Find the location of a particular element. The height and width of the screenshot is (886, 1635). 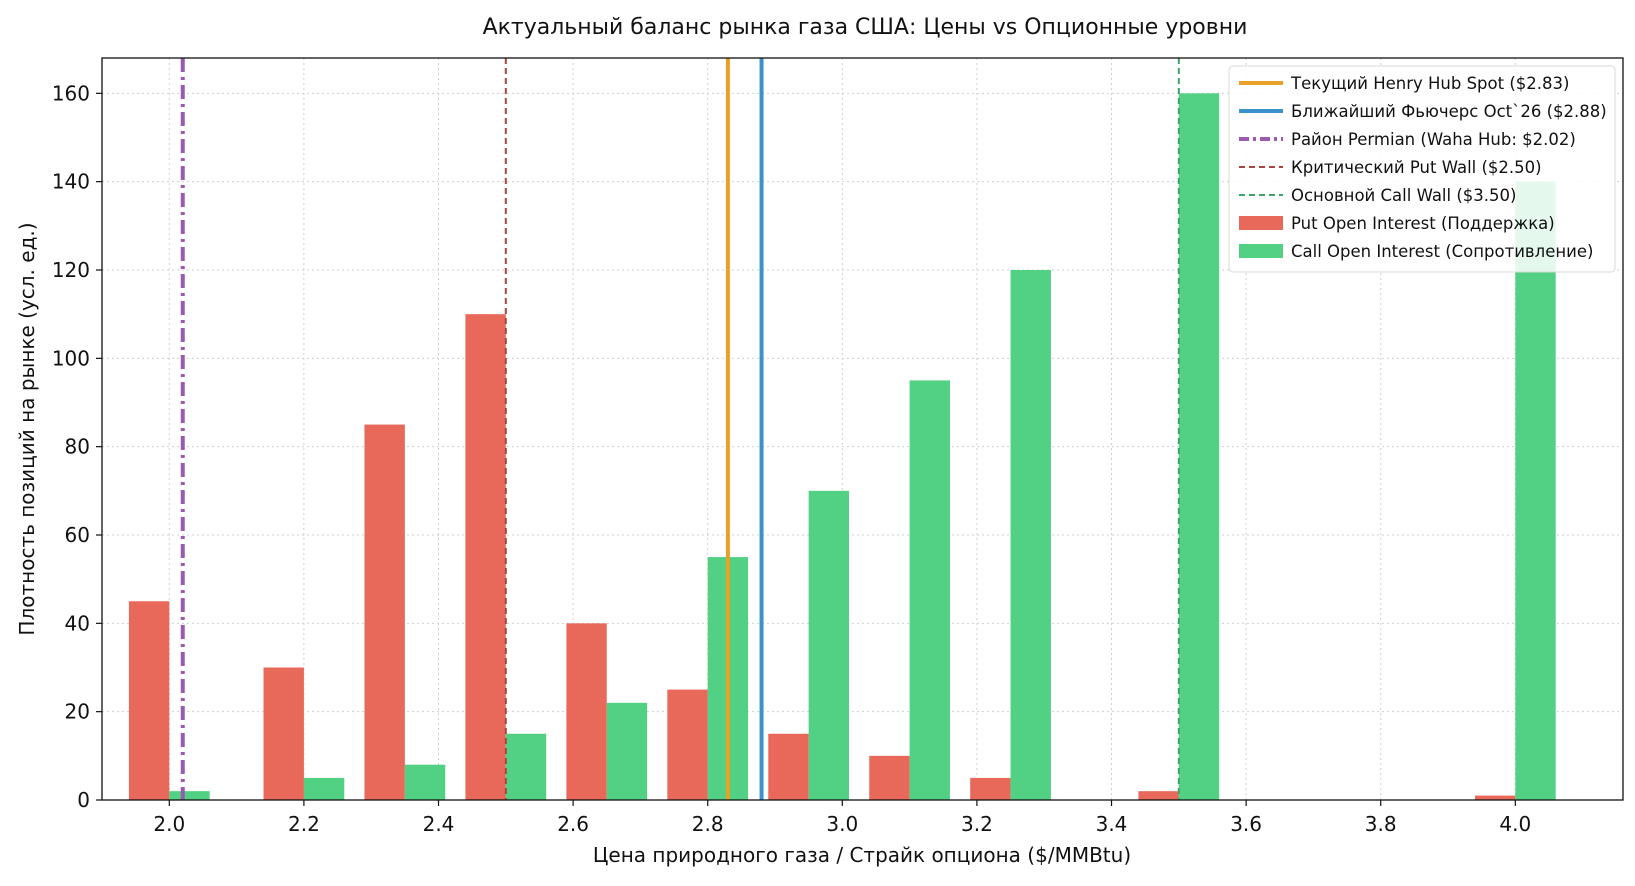

legend-box is located at coordinates (1422, 169).